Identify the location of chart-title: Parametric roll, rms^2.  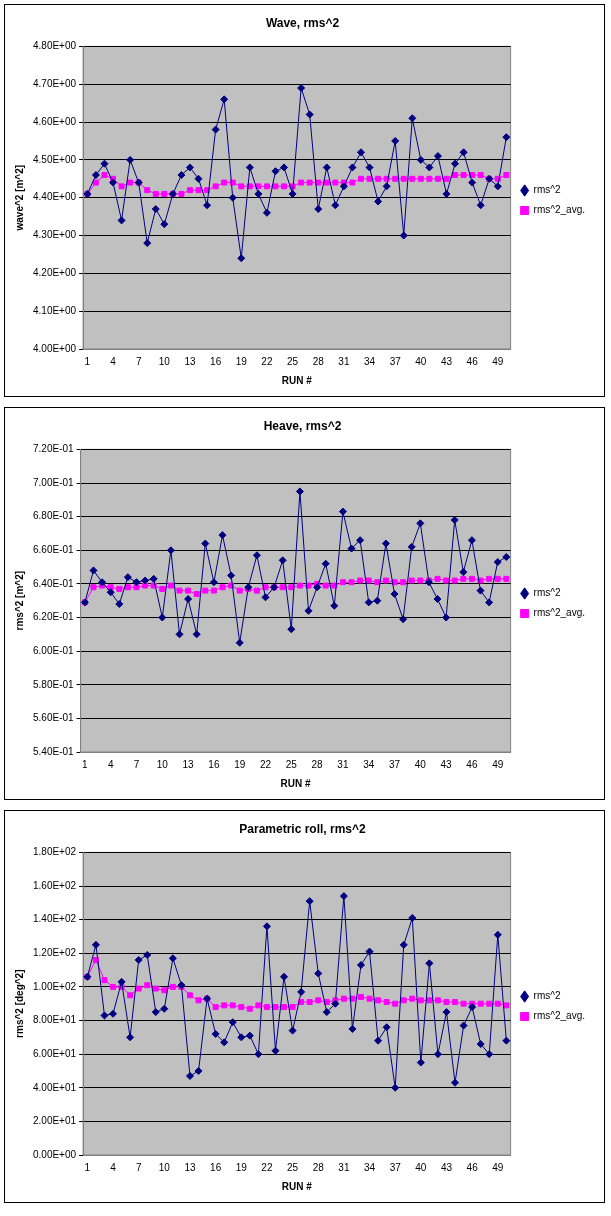
(303, 828).